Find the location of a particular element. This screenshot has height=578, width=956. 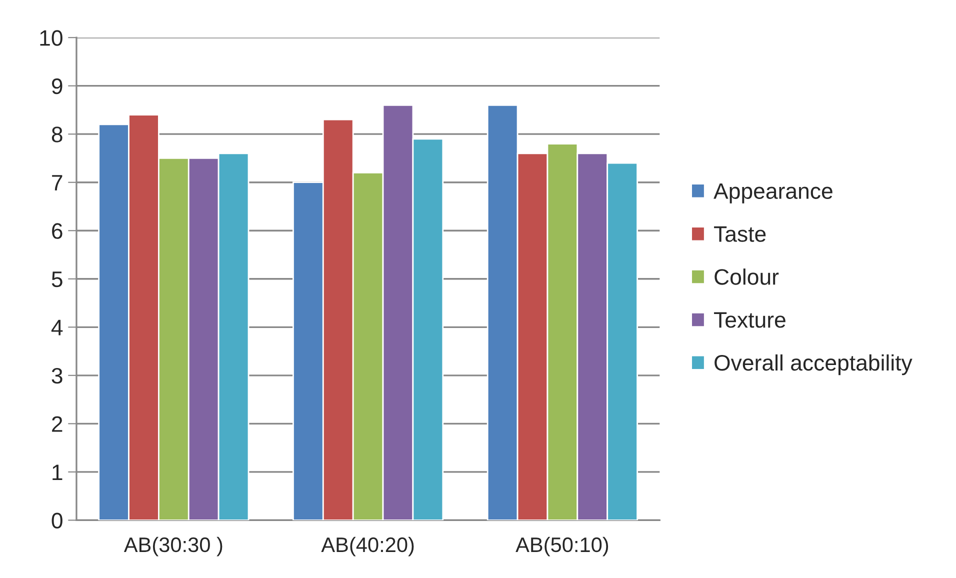

y-tick-label: 2 is located at coordinates (57, 424).